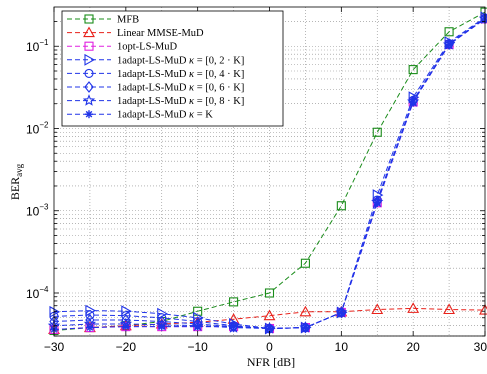 This screenshot has height=374, width=487. Describe the element at coordinates (219, 74) in the screenshot. I see `legend-label-kappa-value: = [0, 4 · K]` at that location.